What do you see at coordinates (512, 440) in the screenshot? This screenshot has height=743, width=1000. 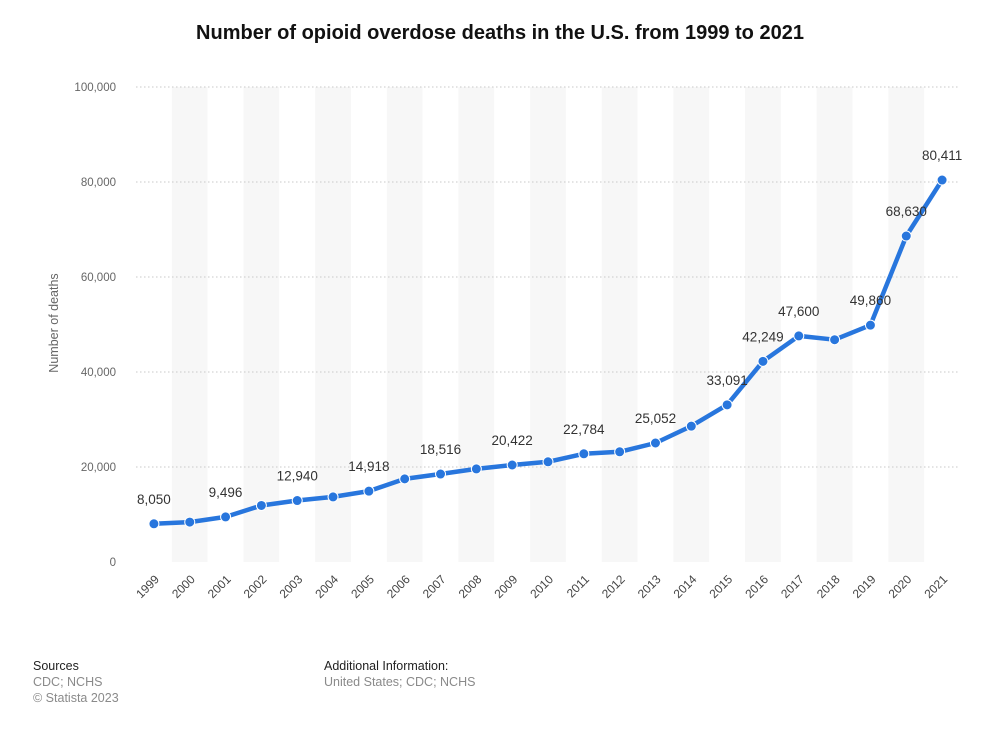 I see `data-label: 20,422` at bounding box center [512, 440].